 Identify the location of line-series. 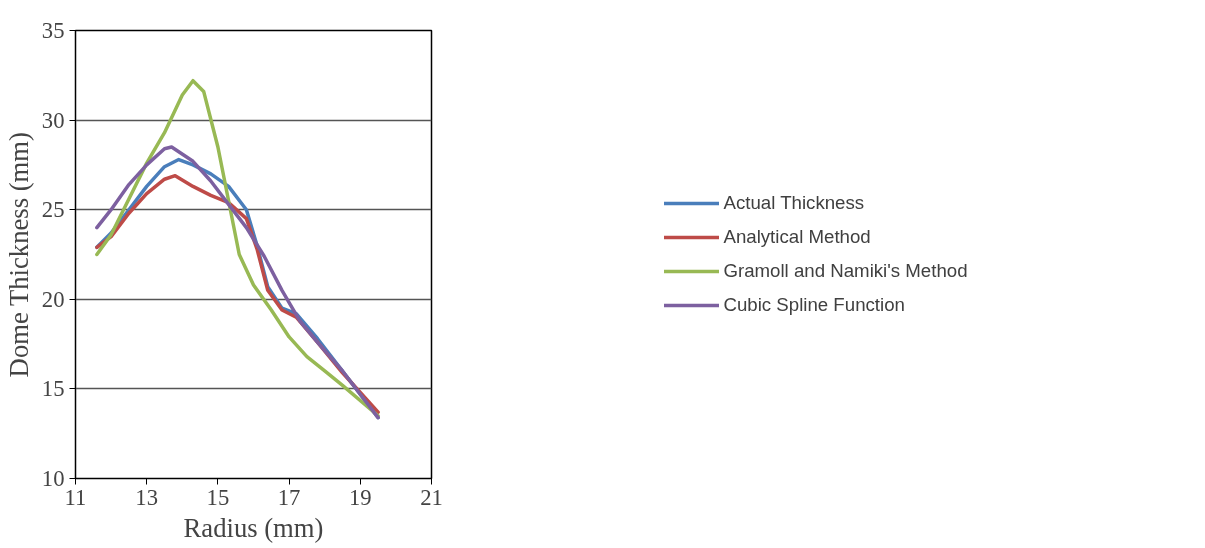
(237, 248).